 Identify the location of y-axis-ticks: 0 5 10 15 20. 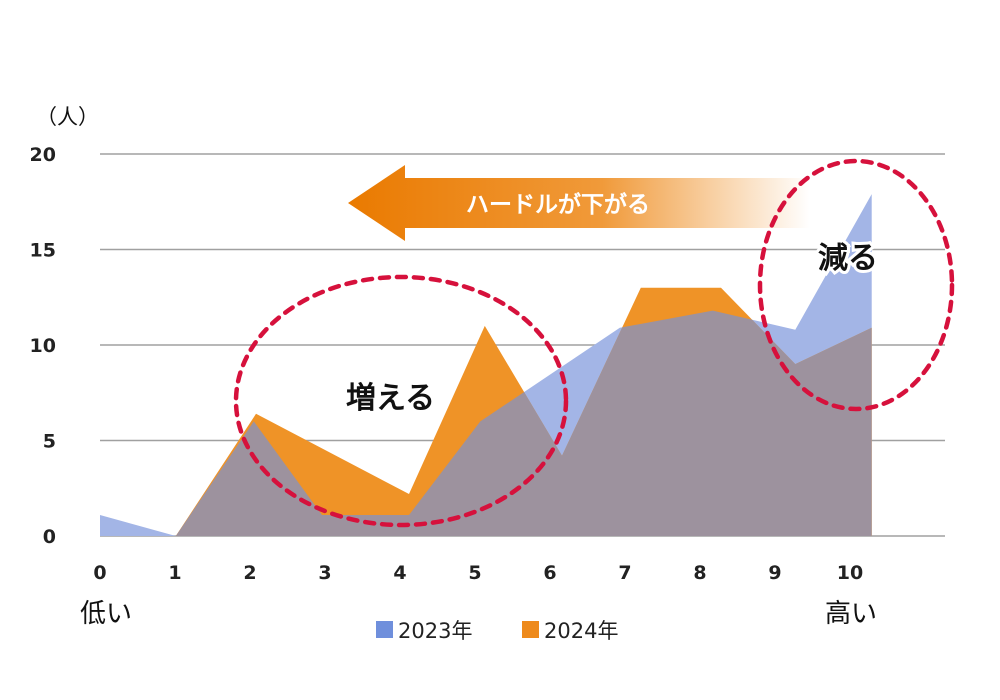
(43, 346).